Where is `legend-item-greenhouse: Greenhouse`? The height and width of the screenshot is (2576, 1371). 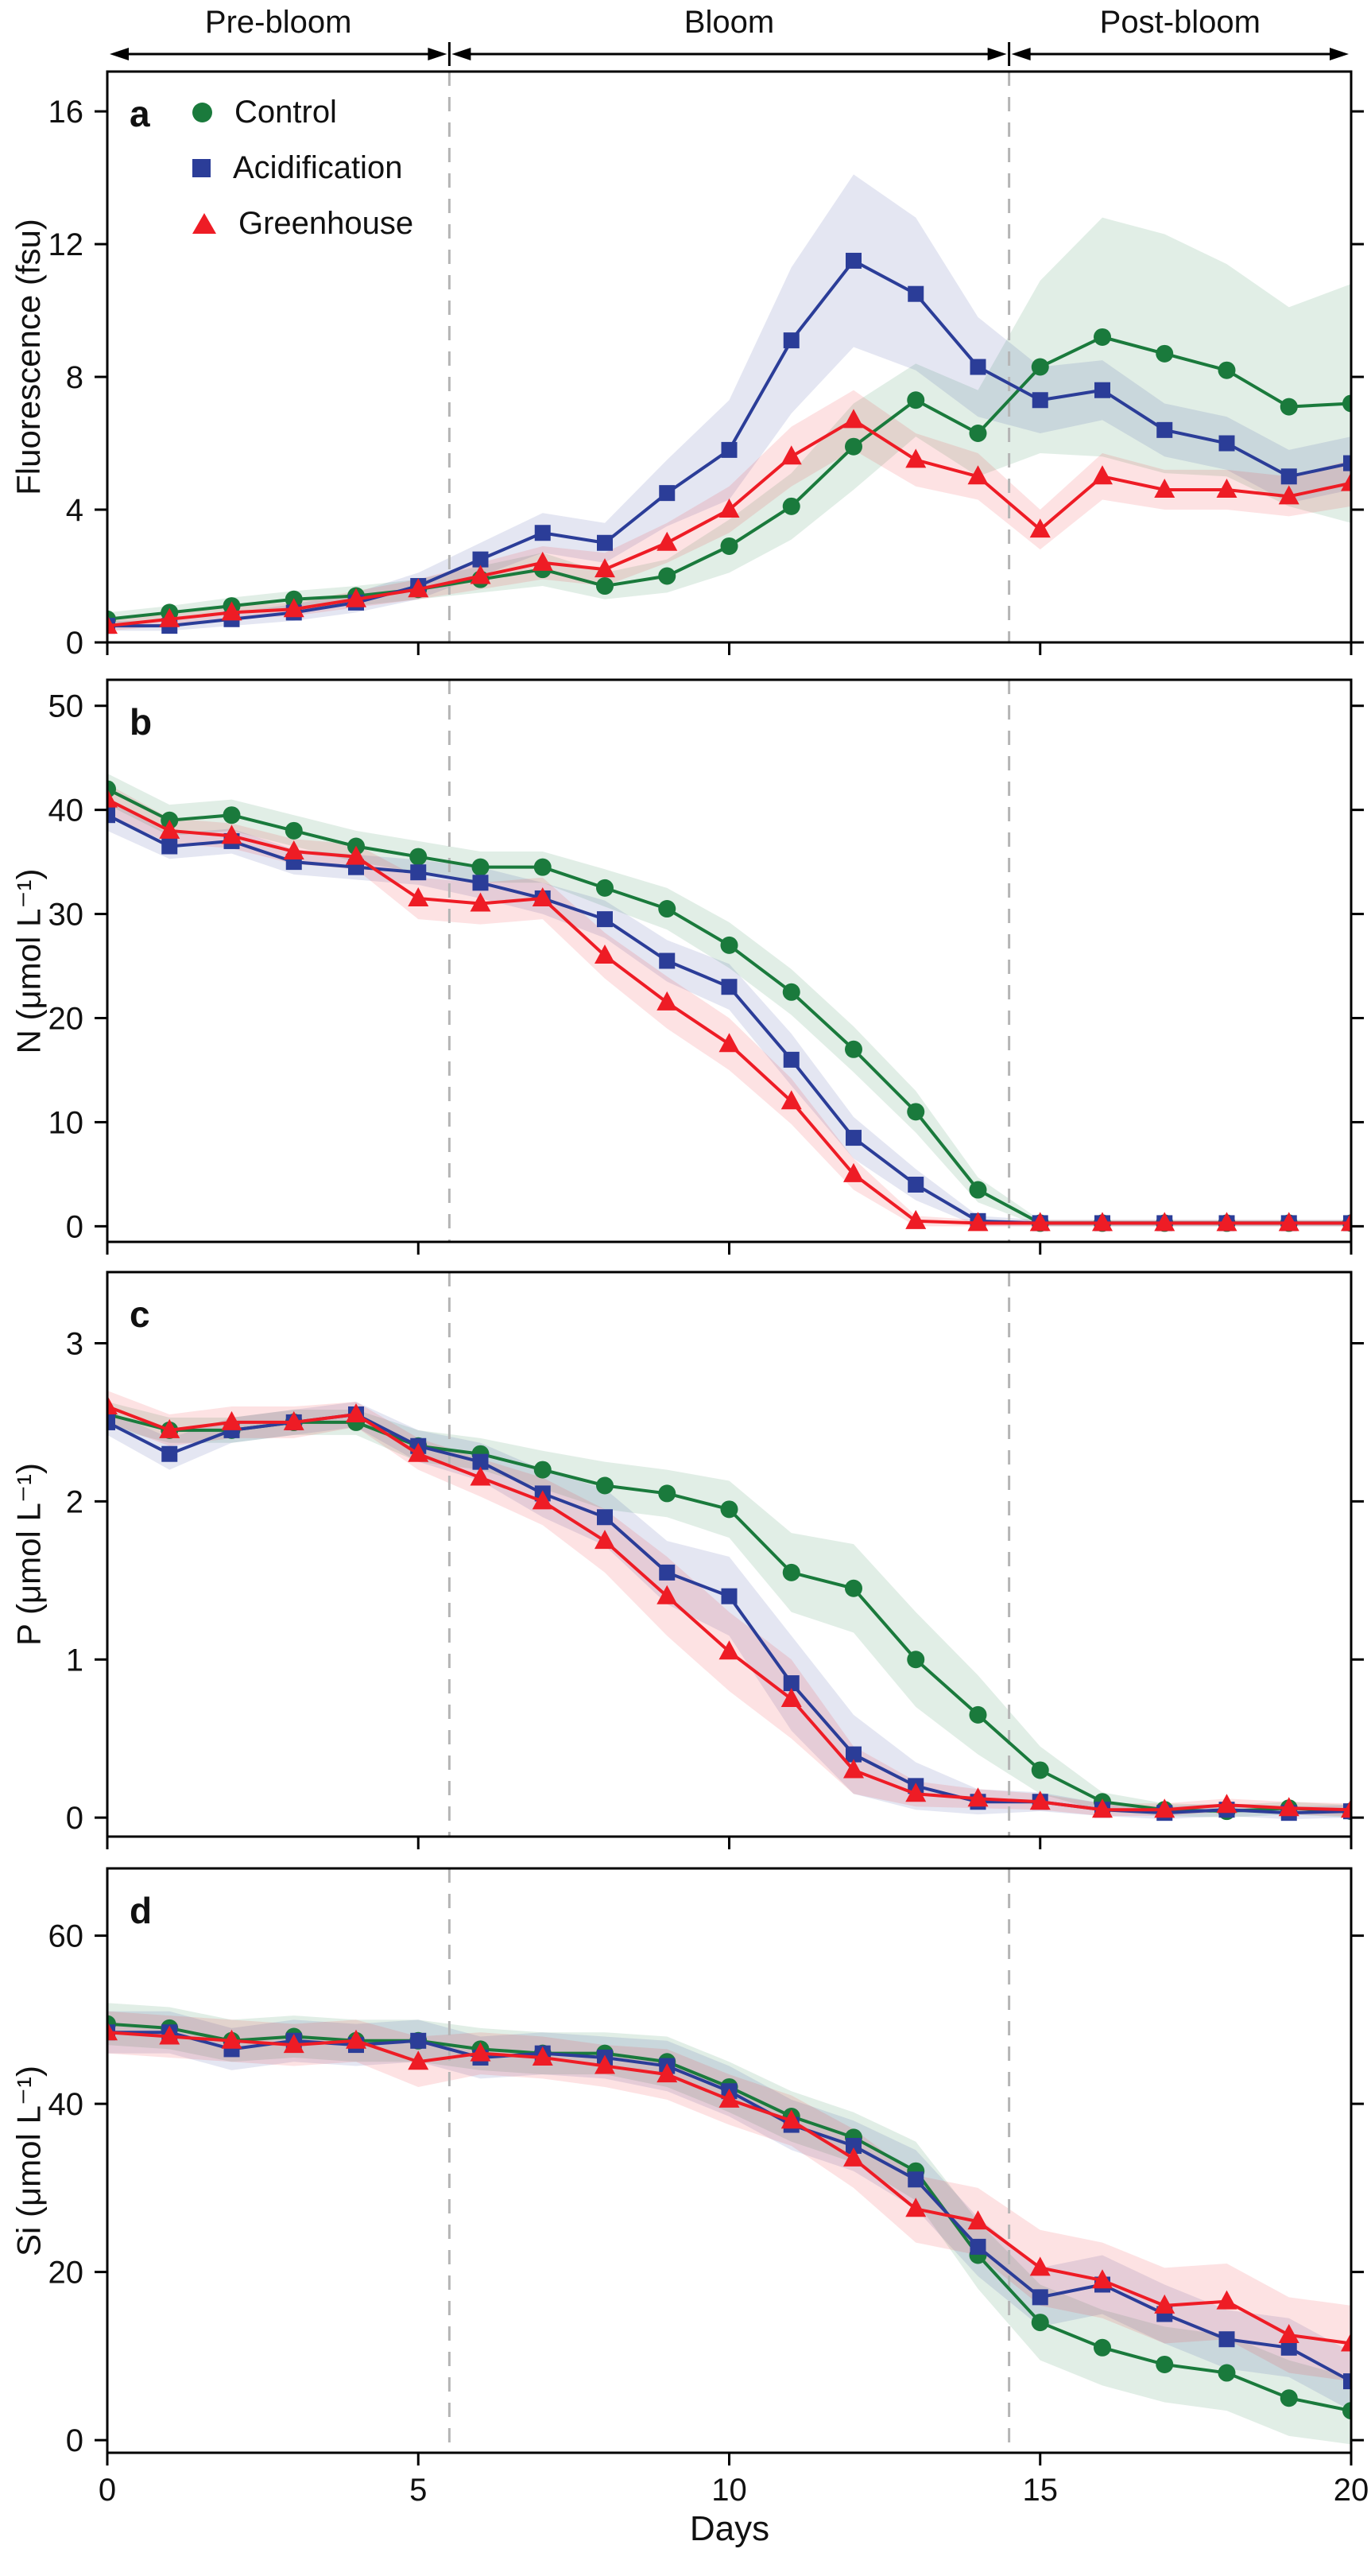 legend-item-greenhouse: Greenhouse is located at coordinates (303, 223).